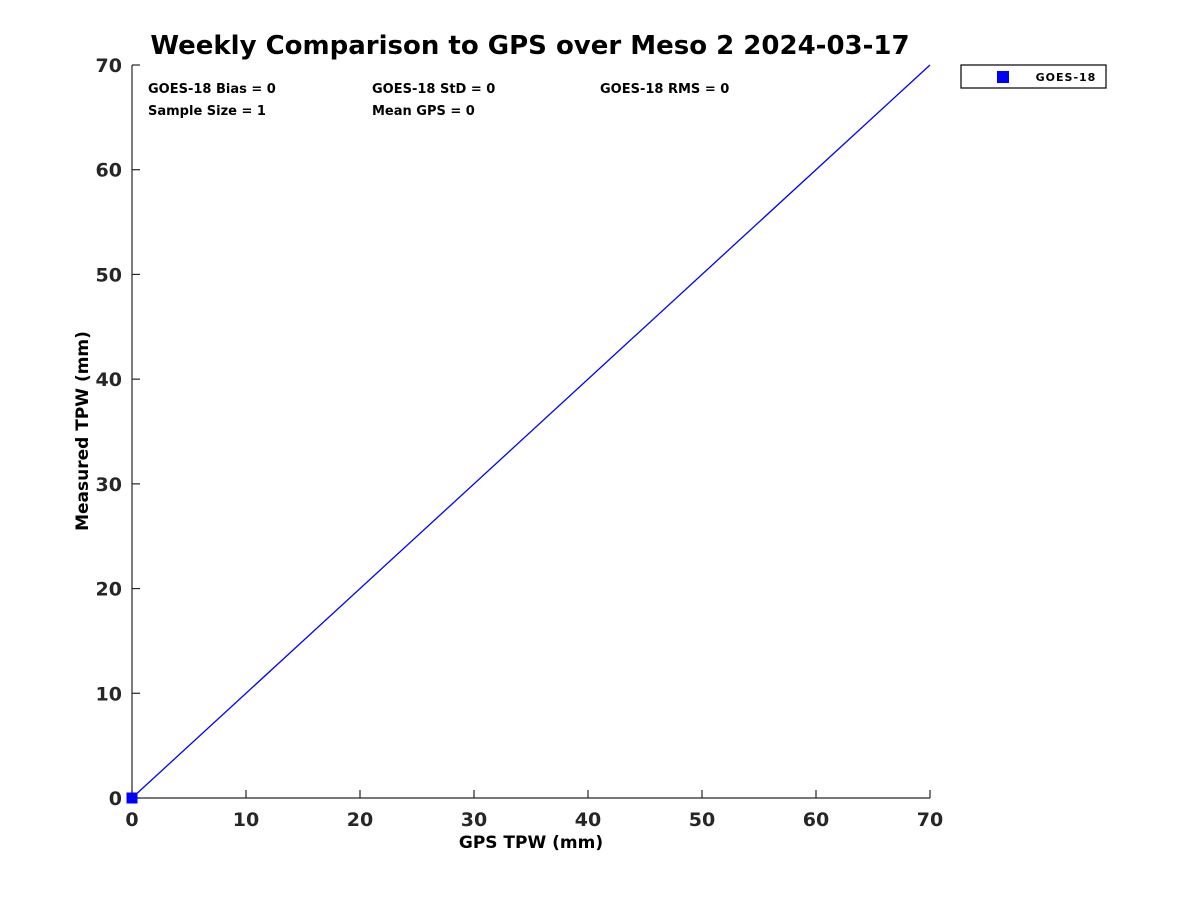  I want to click on stat-std: GOES-18 StD = 0, so click(433, 89).